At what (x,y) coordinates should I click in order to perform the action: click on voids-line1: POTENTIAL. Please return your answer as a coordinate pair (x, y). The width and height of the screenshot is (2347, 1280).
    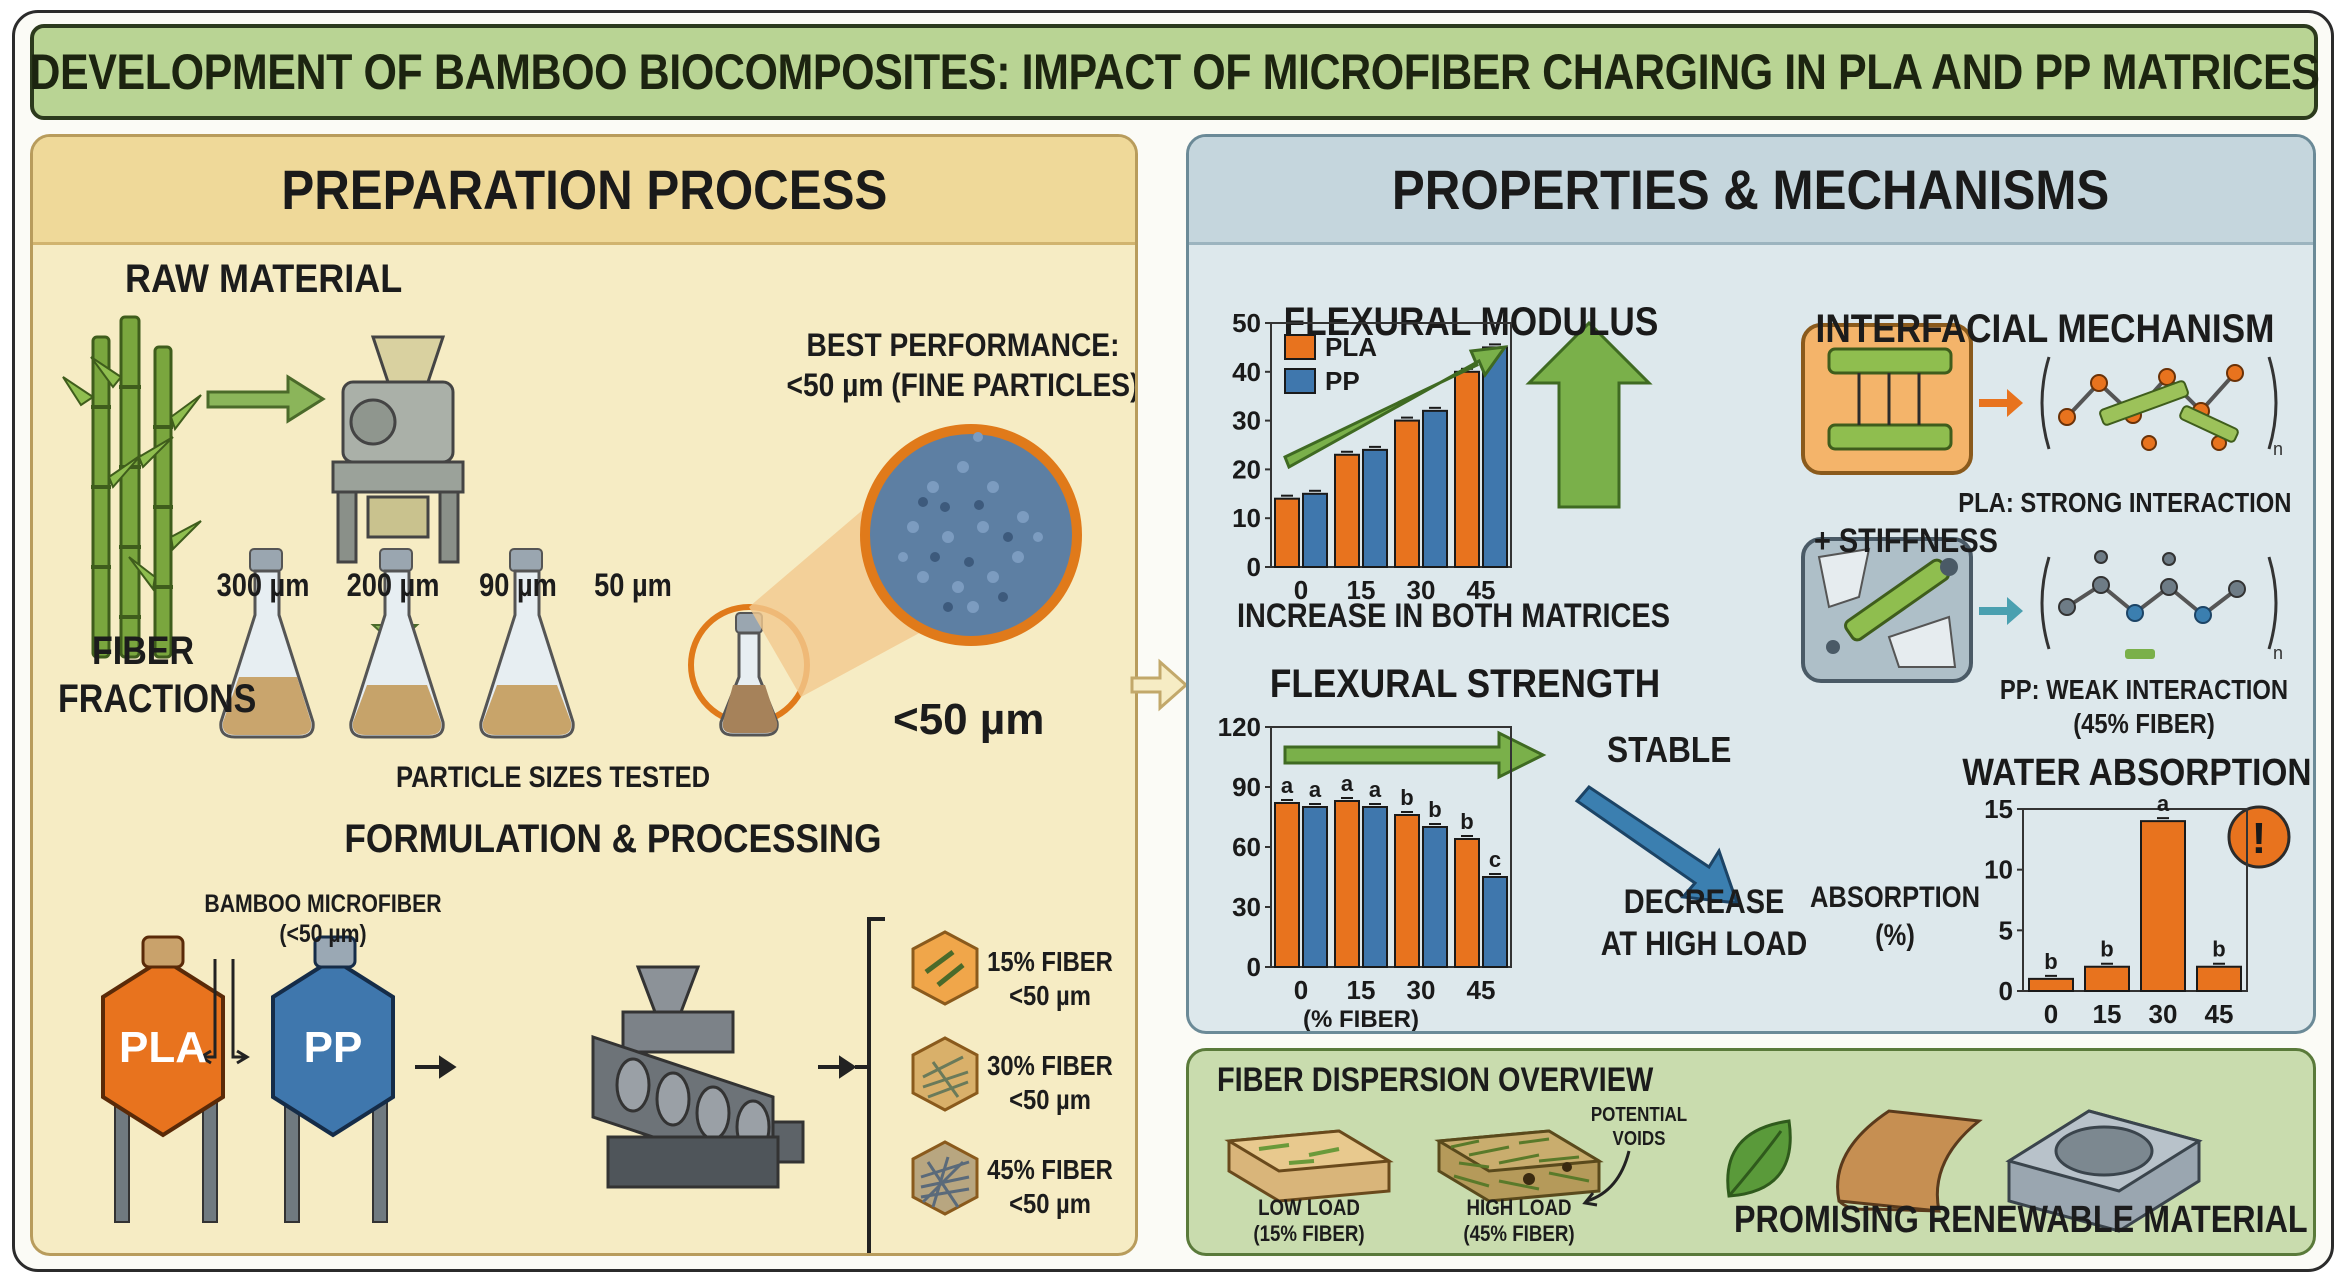
    Looking at the image, I should click on (1639, 1115).